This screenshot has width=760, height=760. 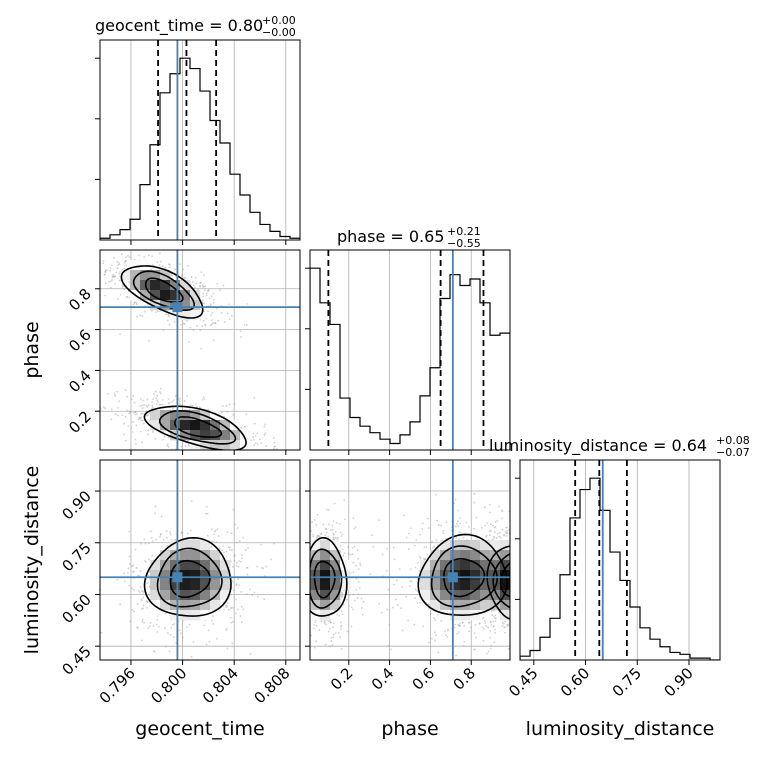 What do you see at coordinates (498, 582) in the screenshot?
I see `contour-line` at bounding box center [498, 582].